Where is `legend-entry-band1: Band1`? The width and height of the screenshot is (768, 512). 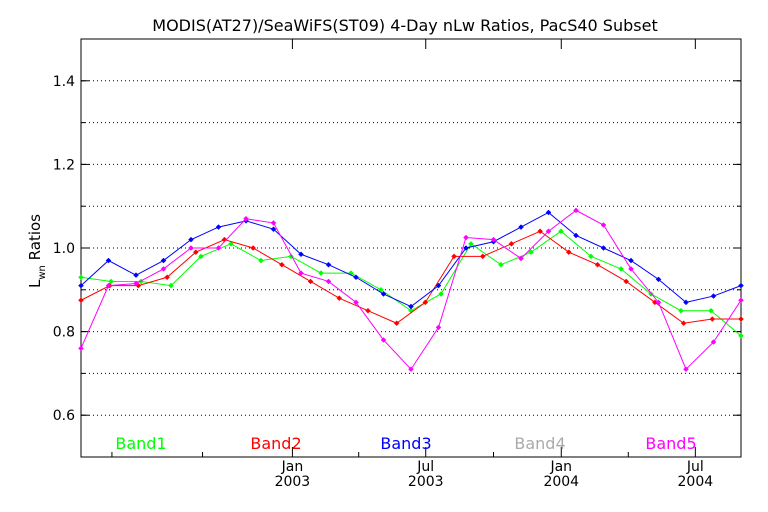 legend-entry-band1: Band1 is located at coordinates (140, 443).